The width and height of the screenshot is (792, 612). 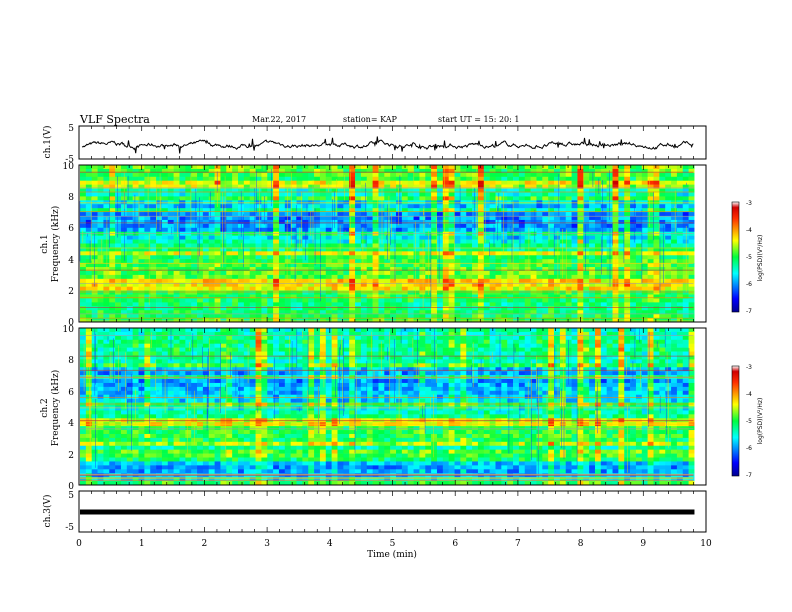 What do you see at coordinates (71, 261) in the screenshot?
I see `spec1-ytick-4: 4` at bounding box center [71, 261].